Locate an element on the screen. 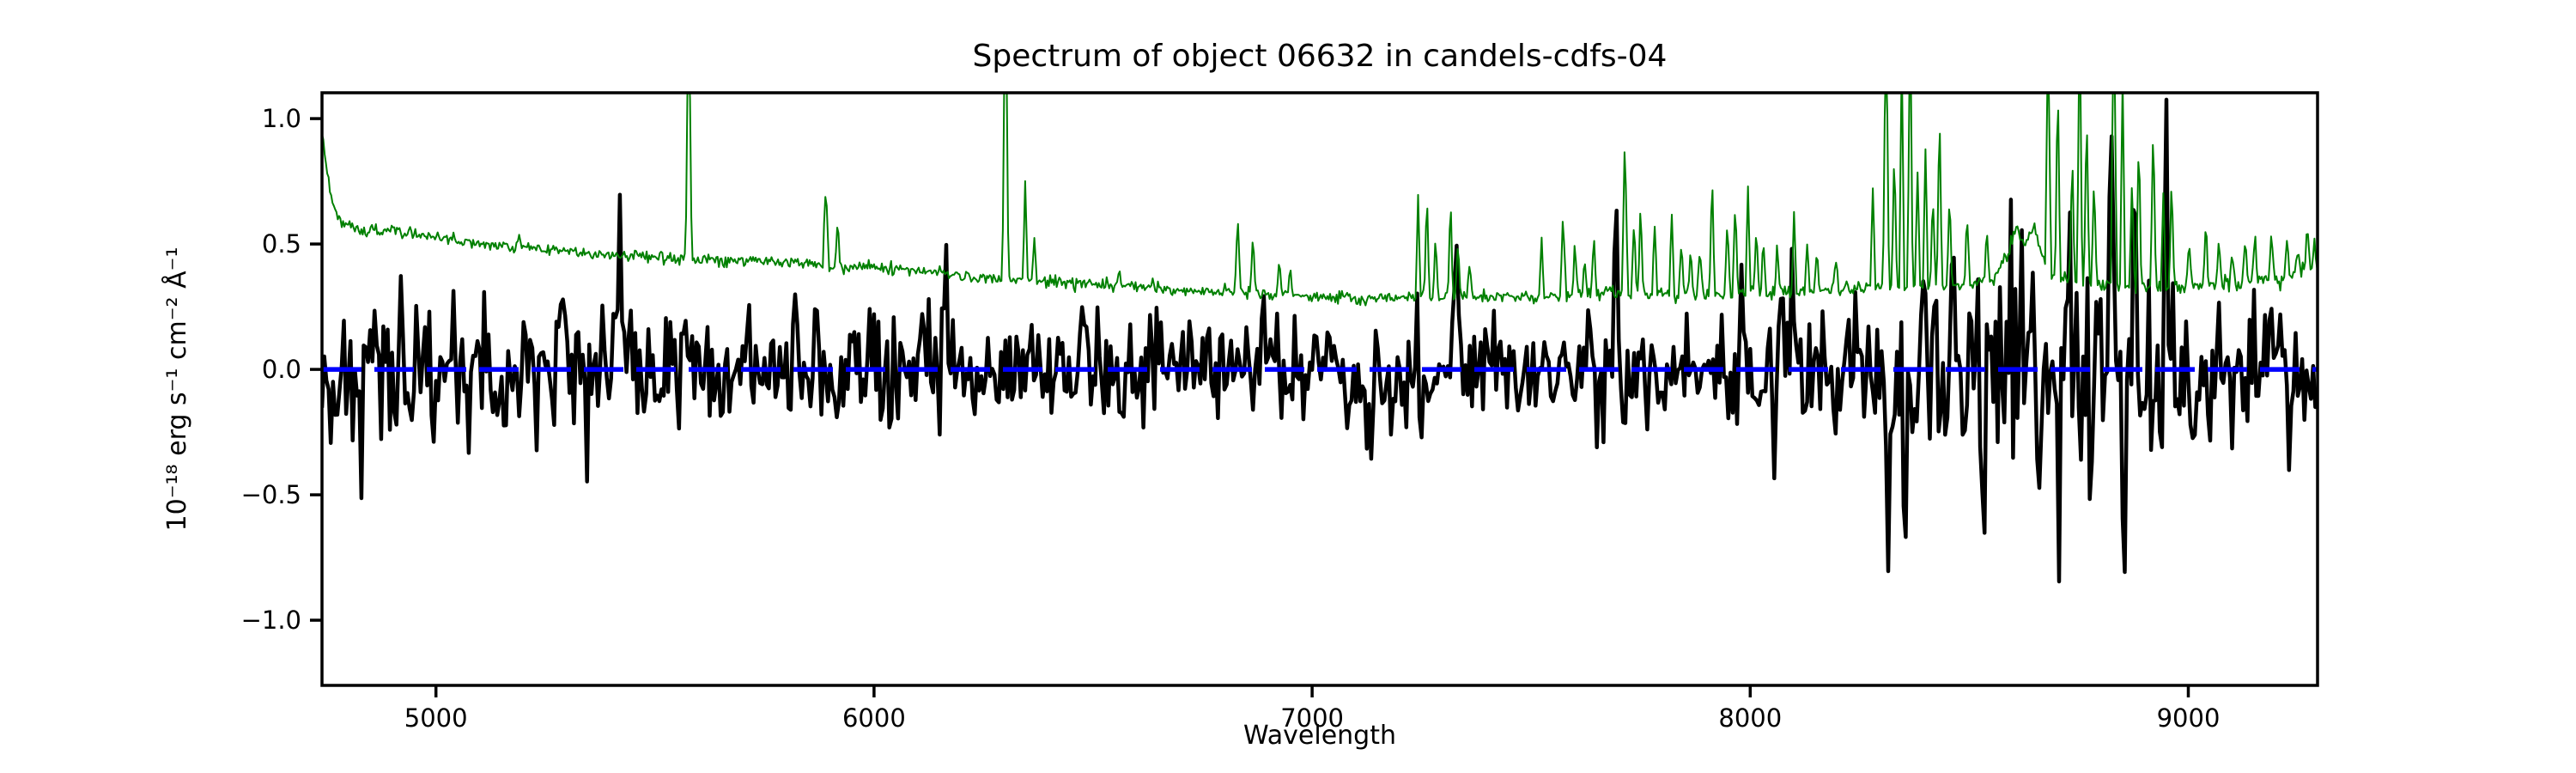  x-tick-label: 7000 is located at coordinates (1312, 718).